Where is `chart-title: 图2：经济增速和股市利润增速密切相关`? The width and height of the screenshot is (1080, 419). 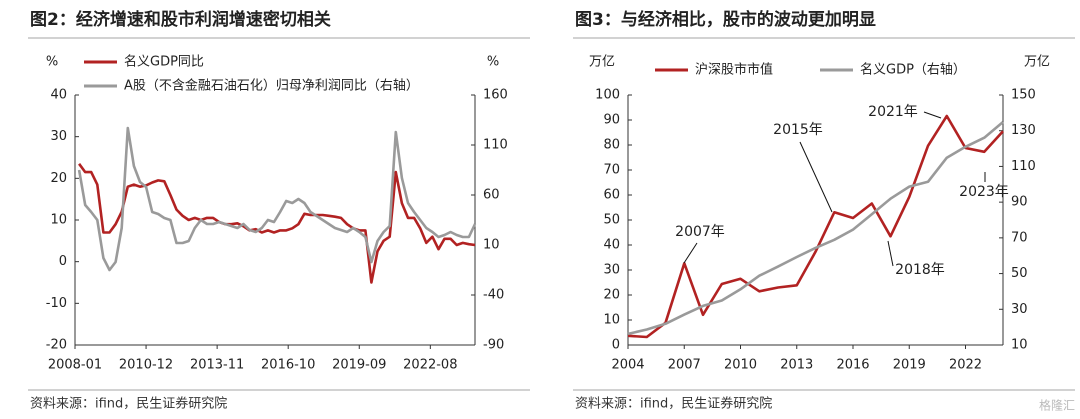
chart-title: 图2：经济增速和股市利润增速密切相关 is located at coordinates (180, 19).